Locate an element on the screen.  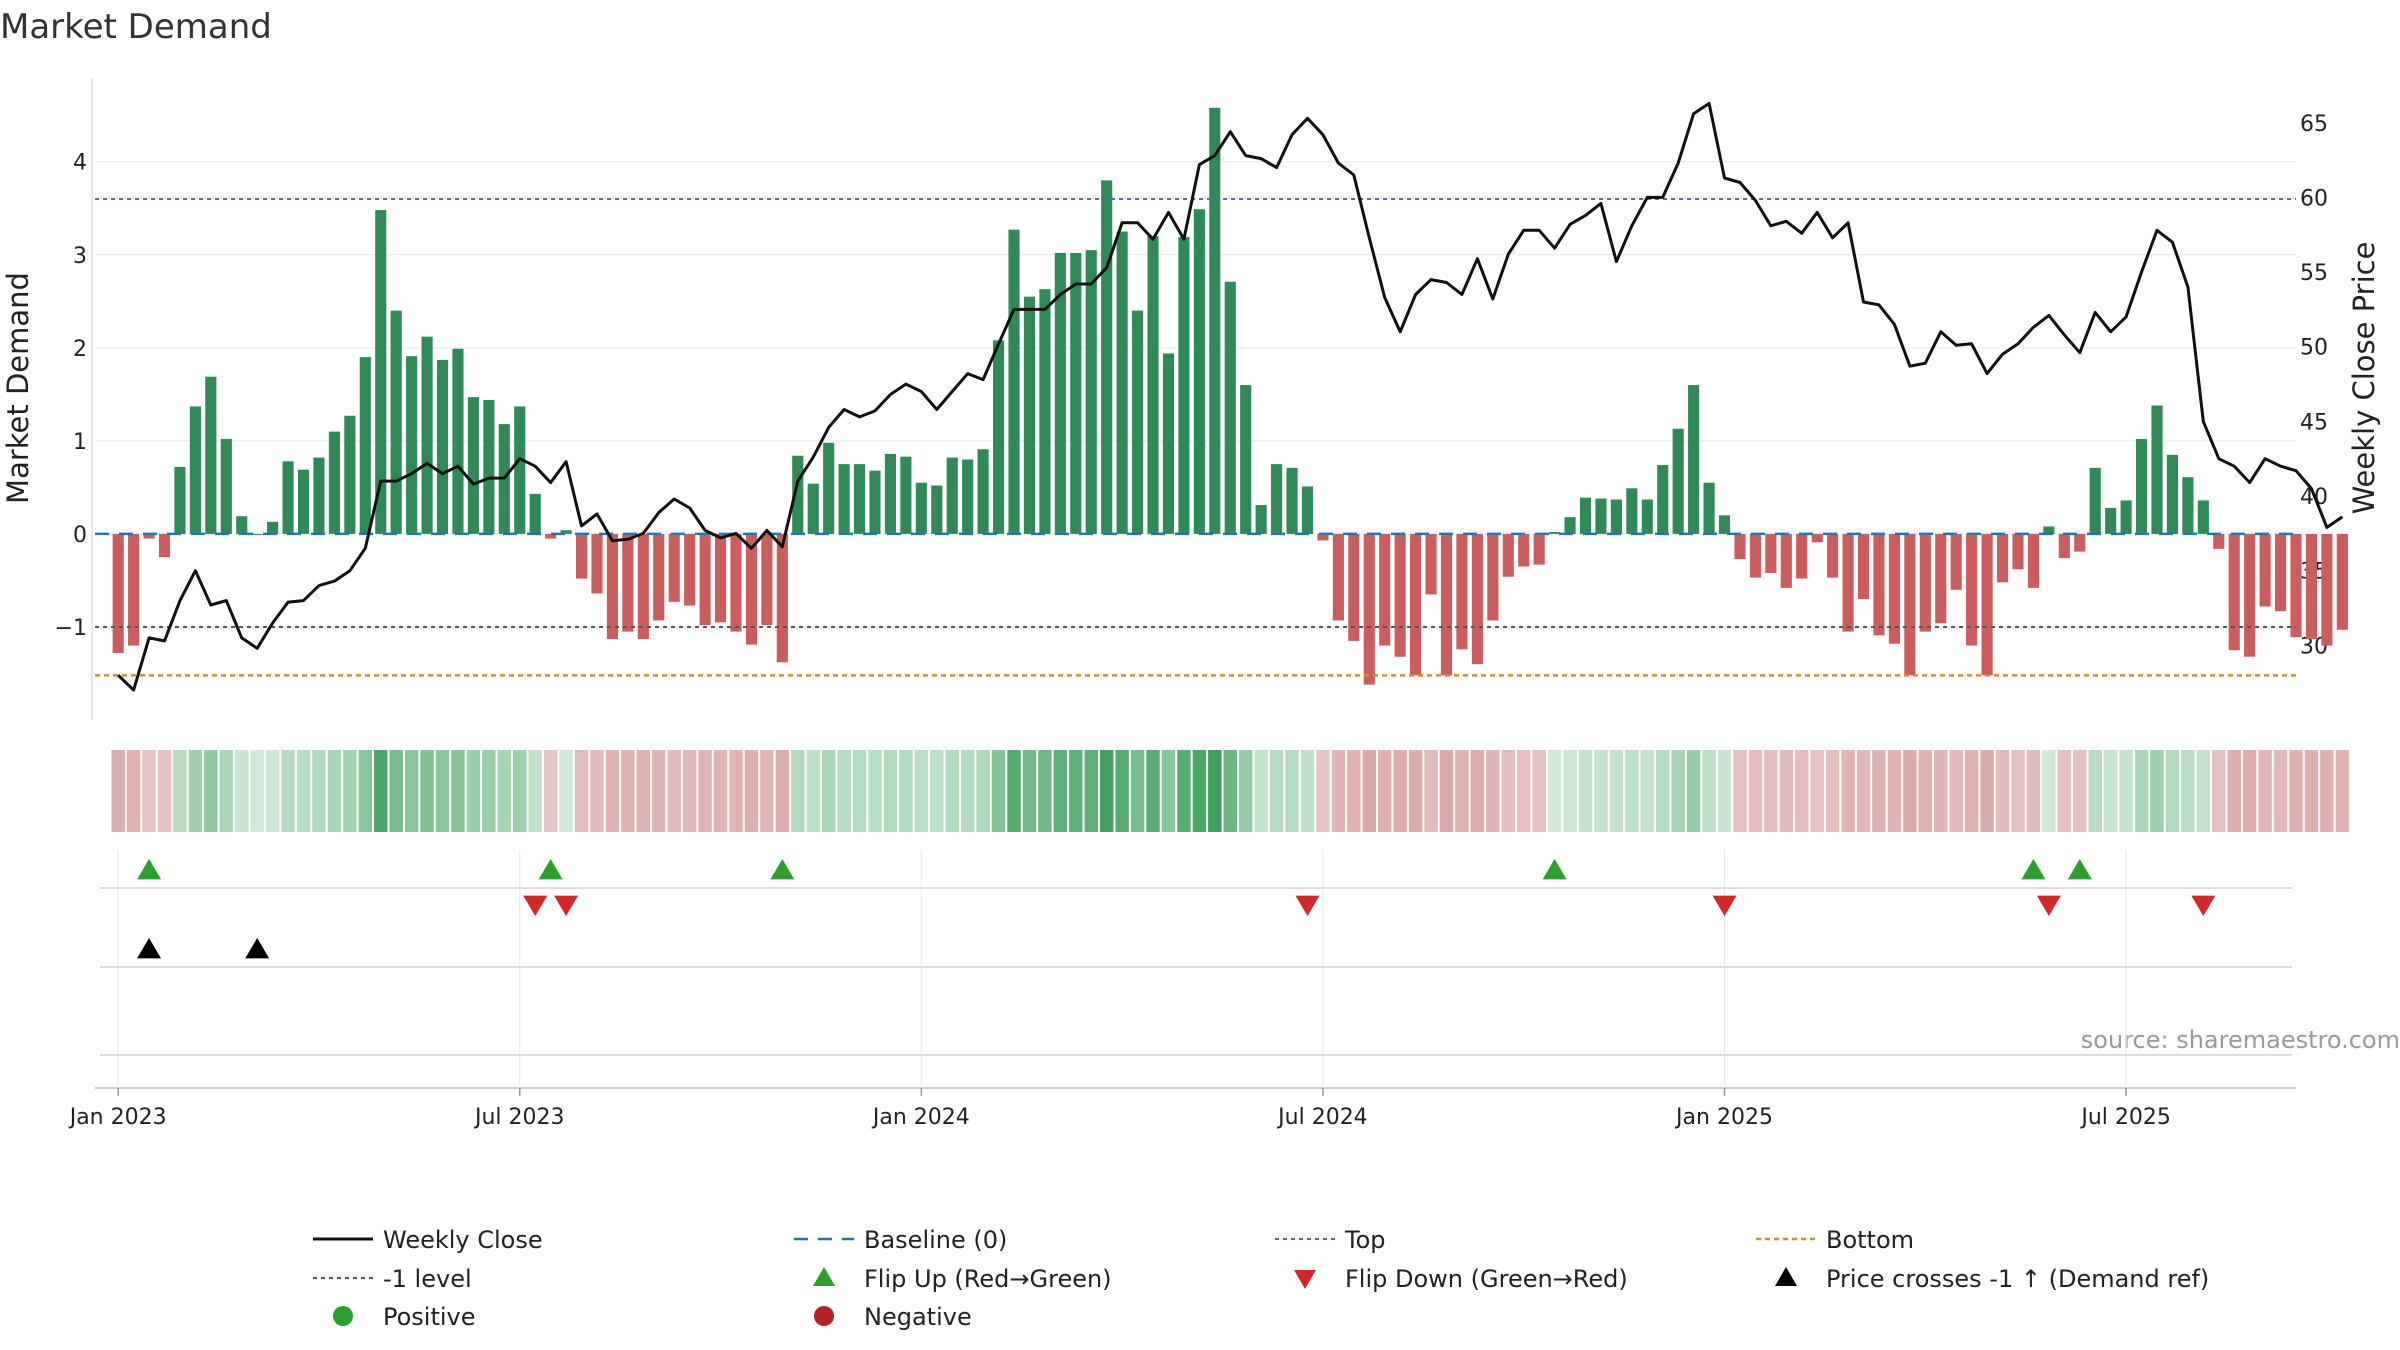
legend-item-close: Weekly Close is located at coordinates (428, 1240).